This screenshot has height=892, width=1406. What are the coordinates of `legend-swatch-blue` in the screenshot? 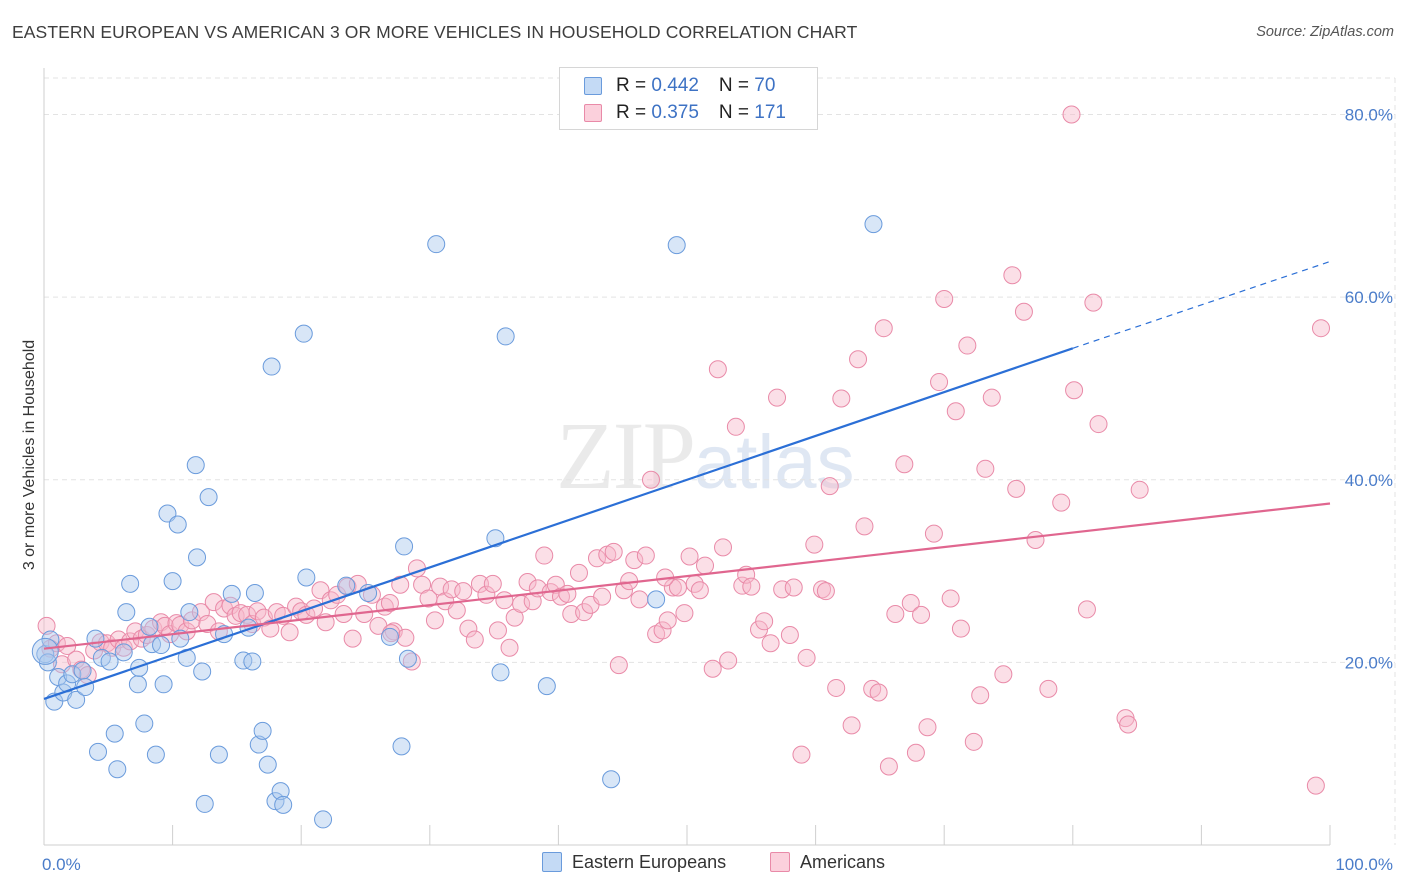 It's located at (593, 86).